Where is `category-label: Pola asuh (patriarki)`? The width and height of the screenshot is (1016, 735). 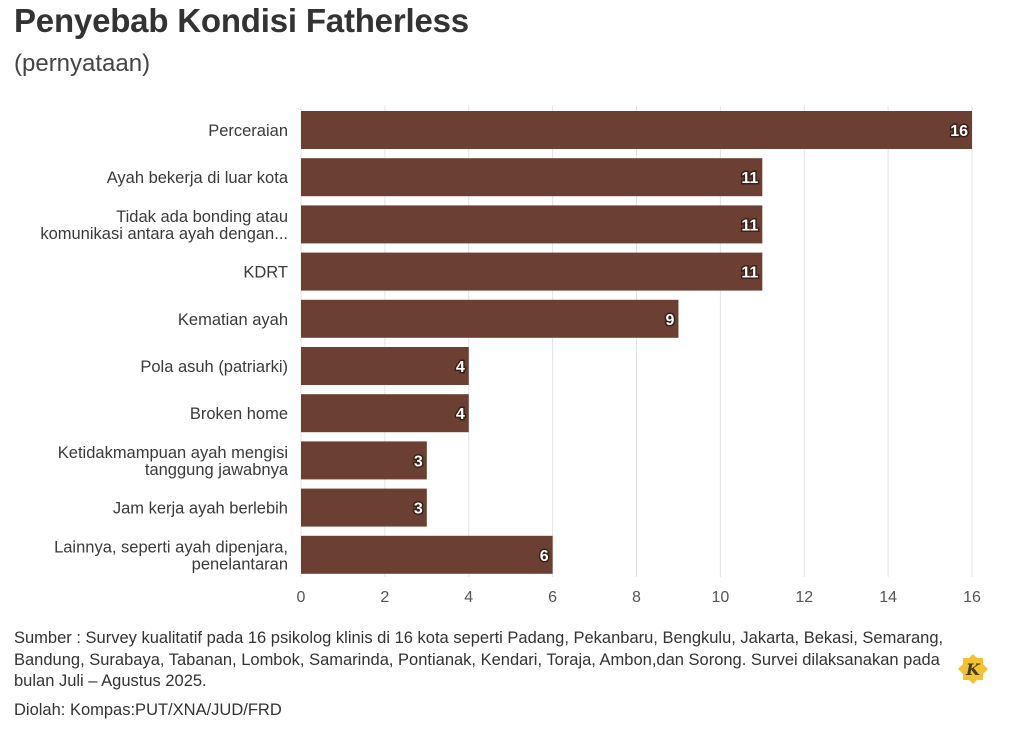 category-label: Pola asuh (patriarki) is located at coordinates (214, 367).